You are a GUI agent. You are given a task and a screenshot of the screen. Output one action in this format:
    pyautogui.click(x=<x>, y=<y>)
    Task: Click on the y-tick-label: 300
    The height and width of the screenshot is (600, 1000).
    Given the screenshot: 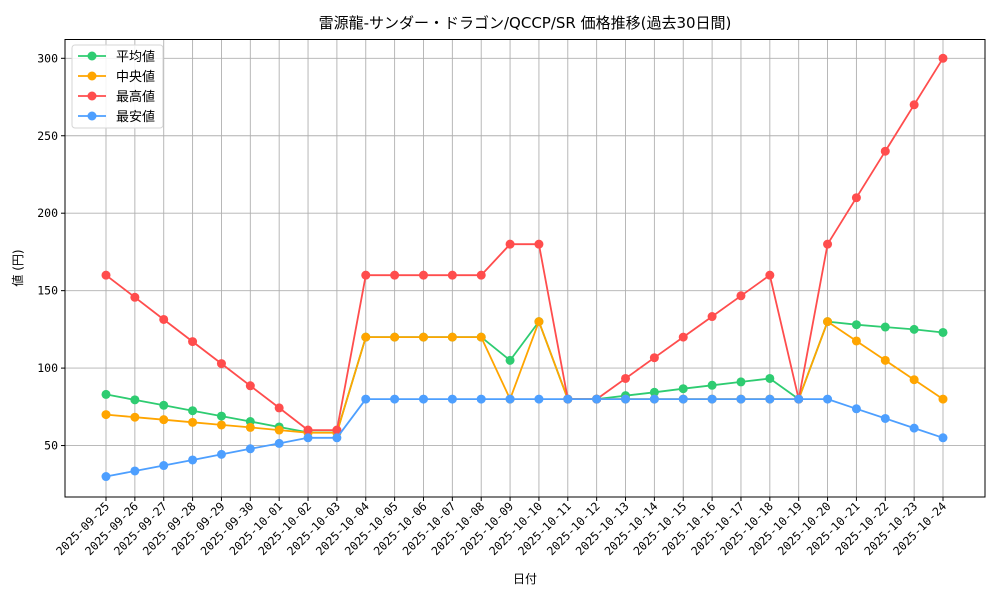 What is the action you would take?
    pyautogui.click(x=47, y=58)
    